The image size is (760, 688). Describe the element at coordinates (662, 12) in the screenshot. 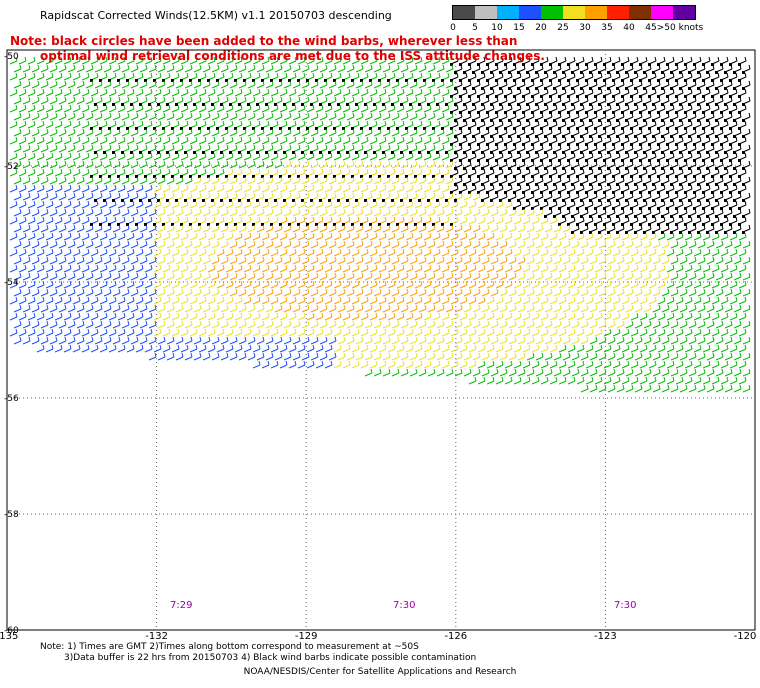

I see `color-swatch` at that location.